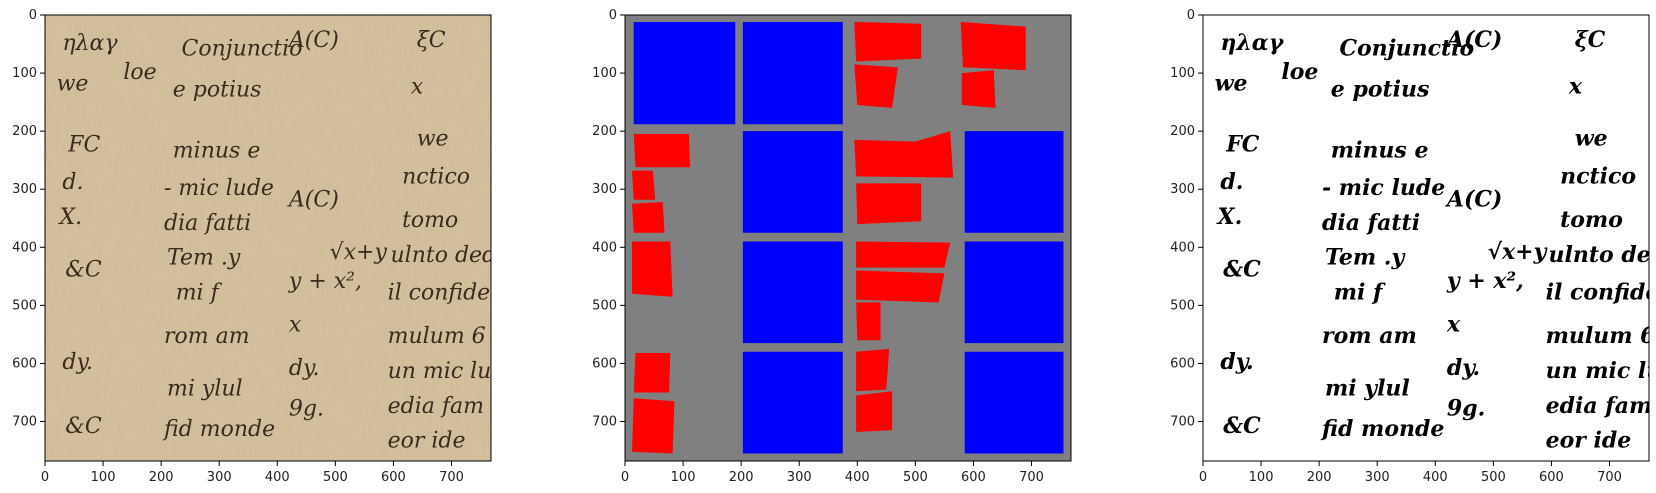 Image resolution: width=1656 pixels, height=493 pixels. I want to click on handwriting-stroke: mi f, so click(1360, 293).